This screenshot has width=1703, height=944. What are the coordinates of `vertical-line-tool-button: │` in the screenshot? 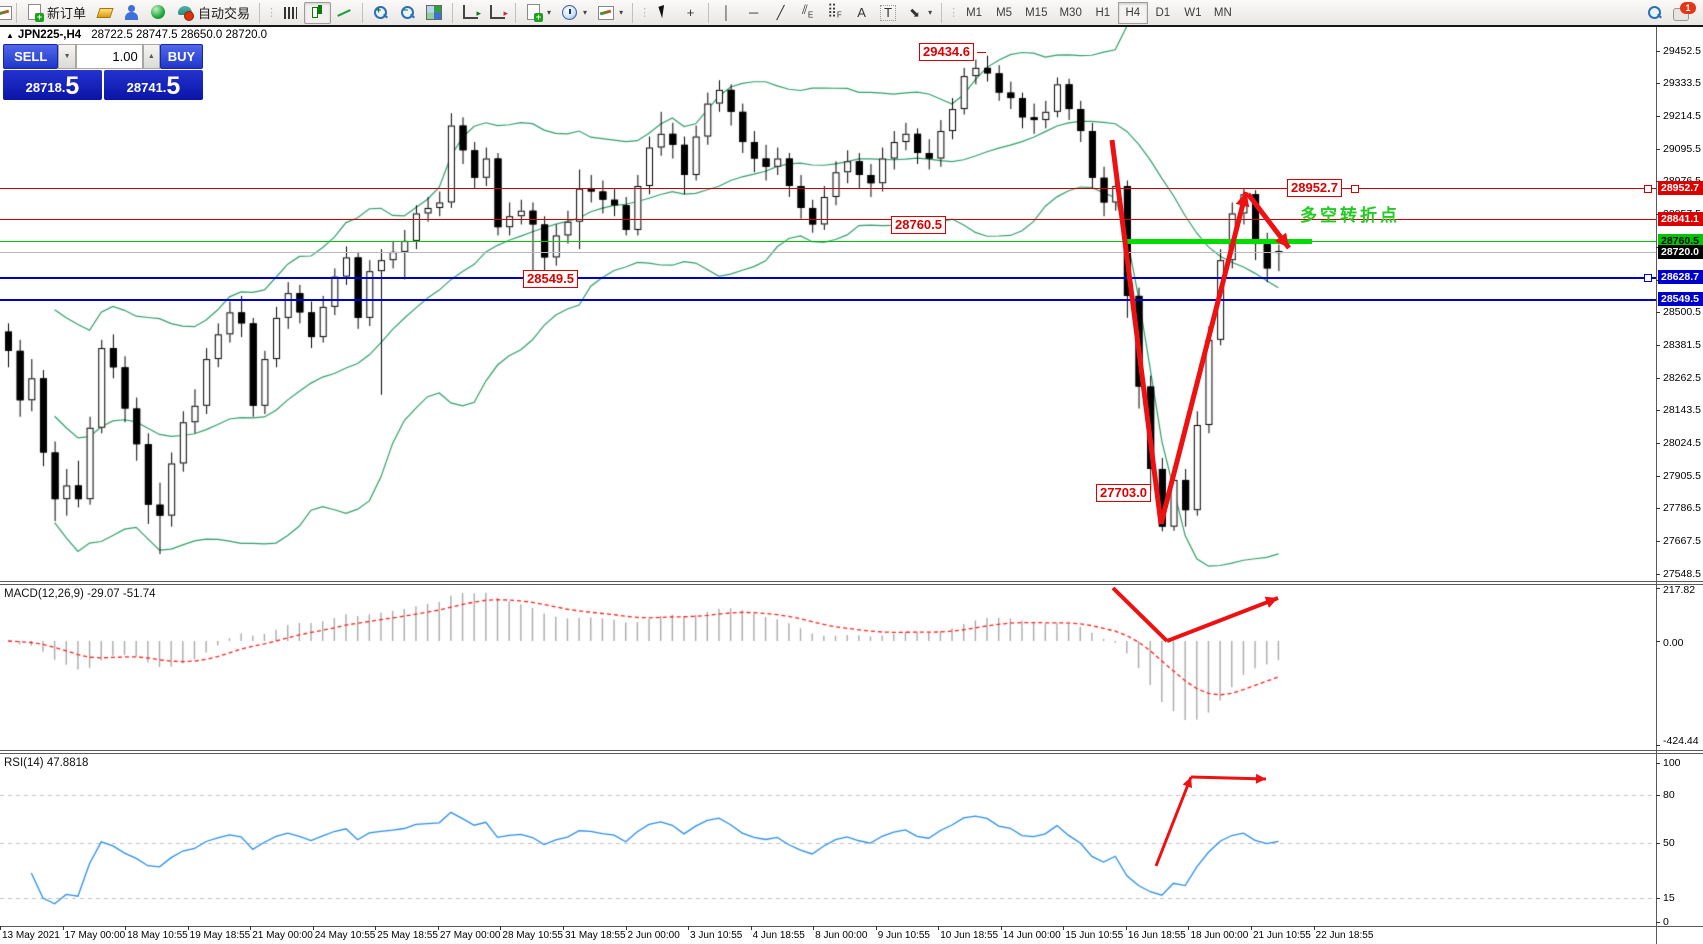 It's located at (726, 13).